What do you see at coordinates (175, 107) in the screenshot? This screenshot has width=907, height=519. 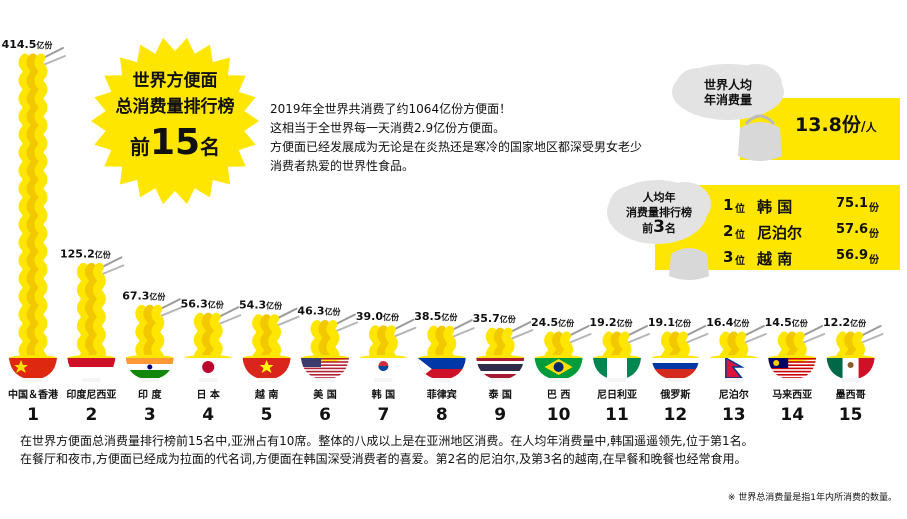 I see `badge-line2: 总消费量排行榜` at bounding box center [175, 107].